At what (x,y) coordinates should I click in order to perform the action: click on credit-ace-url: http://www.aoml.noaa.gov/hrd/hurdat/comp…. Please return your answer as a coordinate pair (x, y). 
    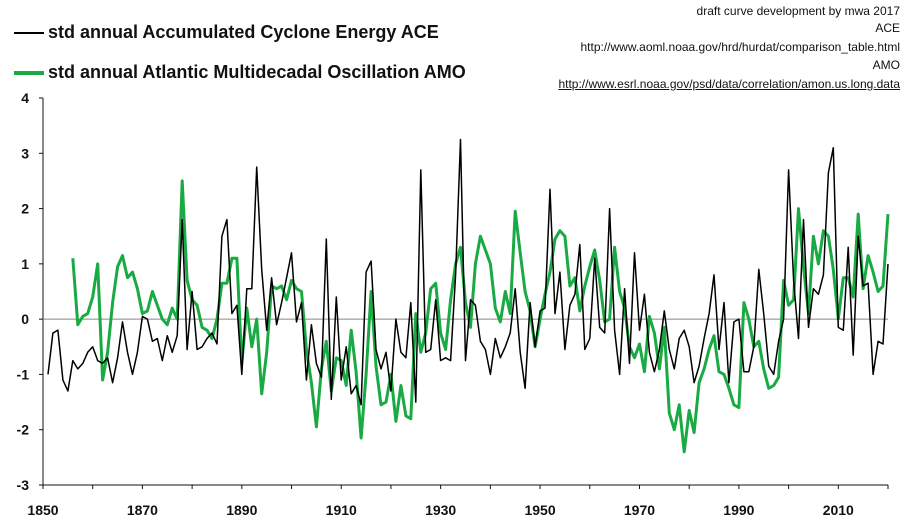
    Looking at the image, I should click on (740, 47).